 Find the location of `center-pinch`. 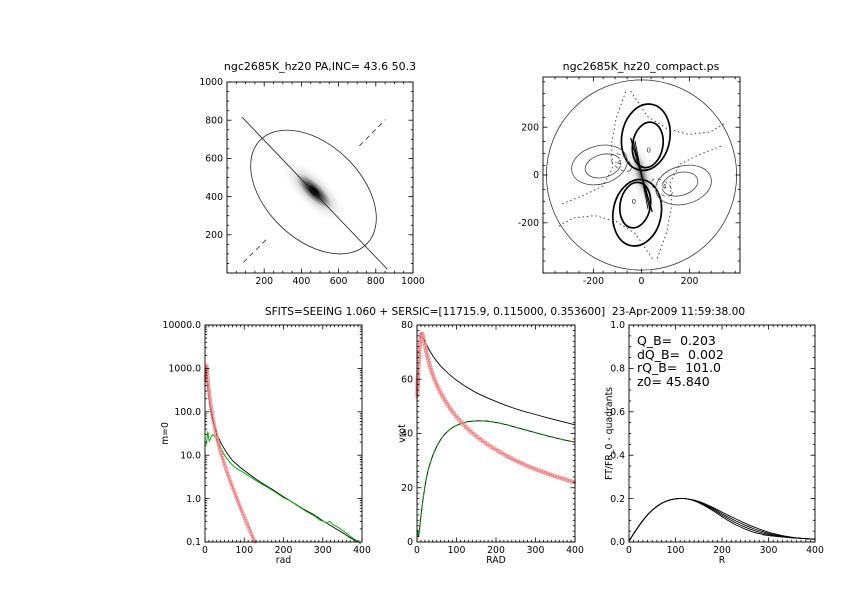

center-pinch is located at coordinates (641, 175).